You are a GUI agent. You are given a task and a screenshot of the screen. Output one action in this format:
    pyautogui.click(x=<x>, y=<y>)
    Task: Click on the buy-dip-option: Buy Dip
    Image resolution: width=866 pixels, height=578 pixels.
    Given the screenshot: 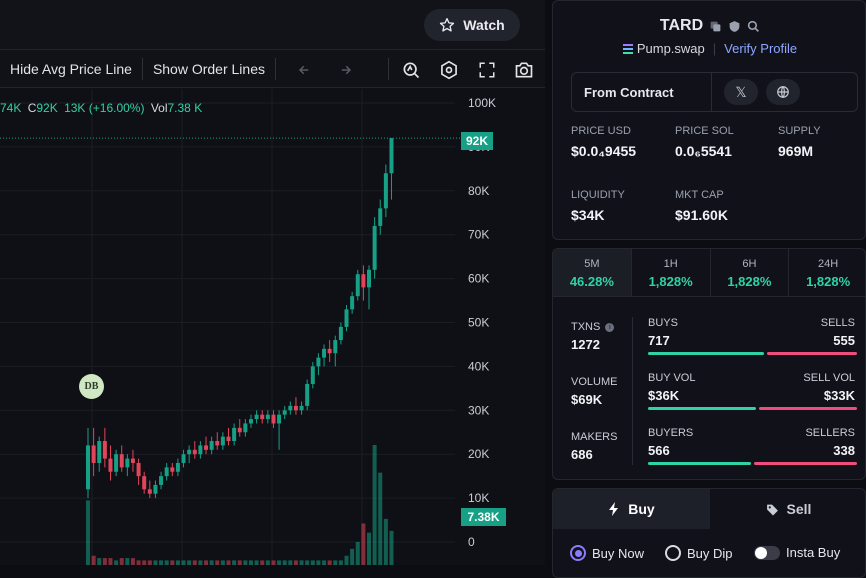 What is the action you would take?
    pyautogui.click(x=699, y=553)
    